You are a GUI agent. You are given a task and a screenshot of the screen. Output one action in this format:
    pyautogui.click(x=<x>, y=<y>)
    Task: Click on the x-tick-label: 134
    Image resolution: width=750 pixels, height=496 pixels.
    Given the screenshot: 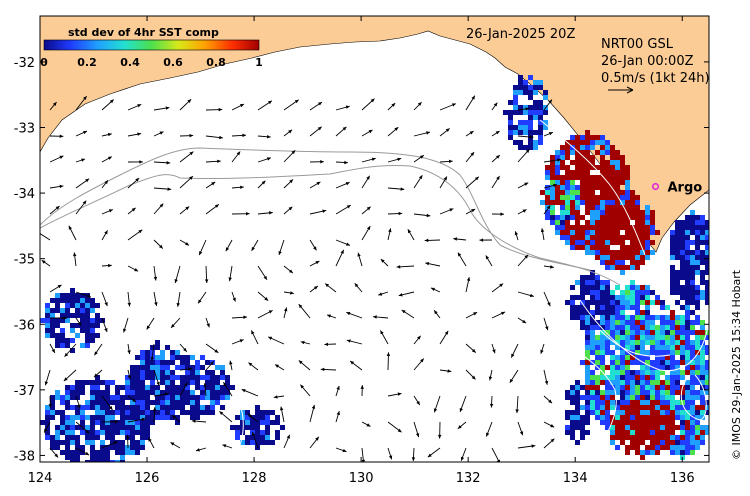 What is the action you would take?
    pyautogui.click(x=575, y=478)
    